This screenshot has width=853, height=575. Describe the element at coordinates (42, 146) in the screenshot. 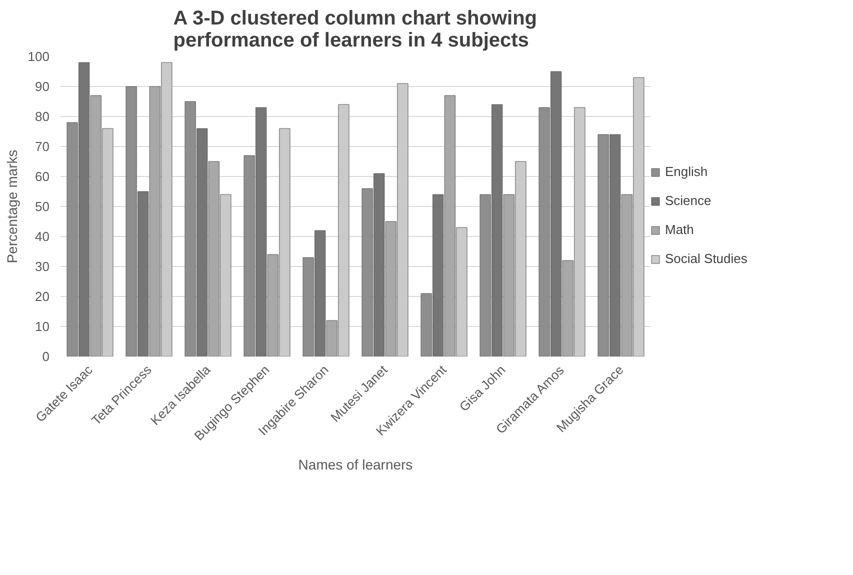

I see `y-tick-label: 70` at that location.